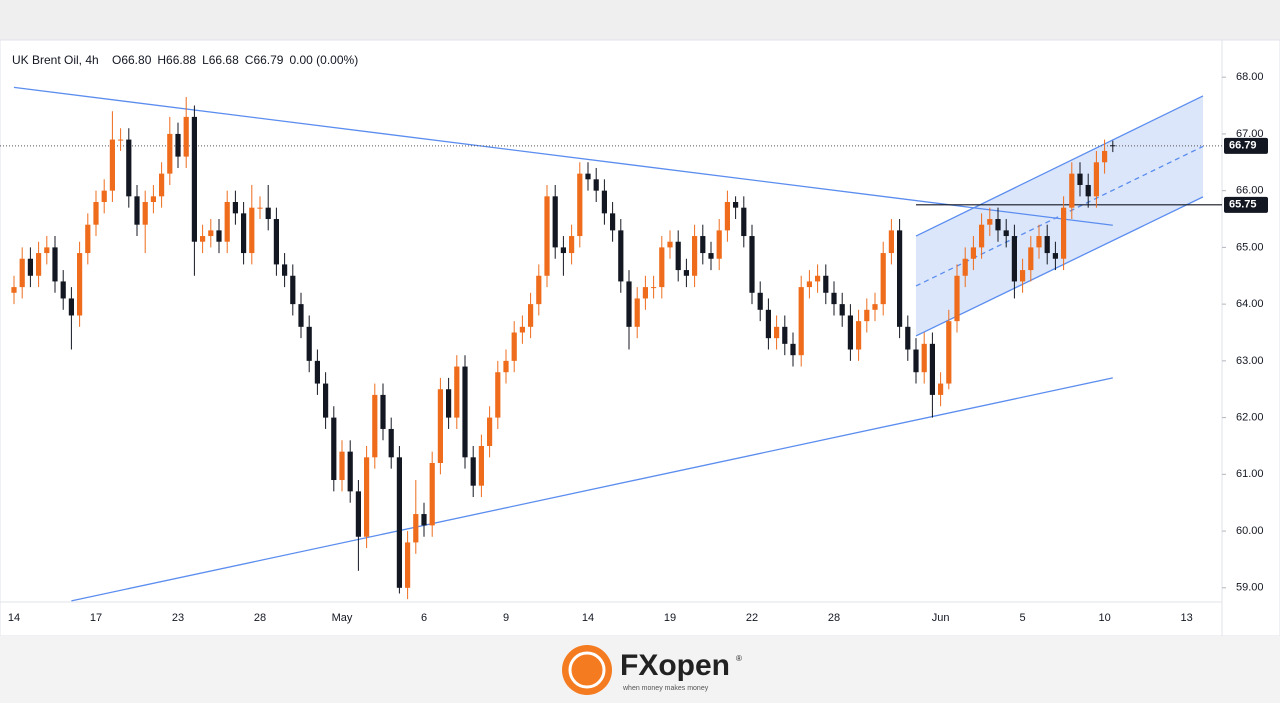  I want to click on y-tick-label: 68.00, so click(1250, 77).